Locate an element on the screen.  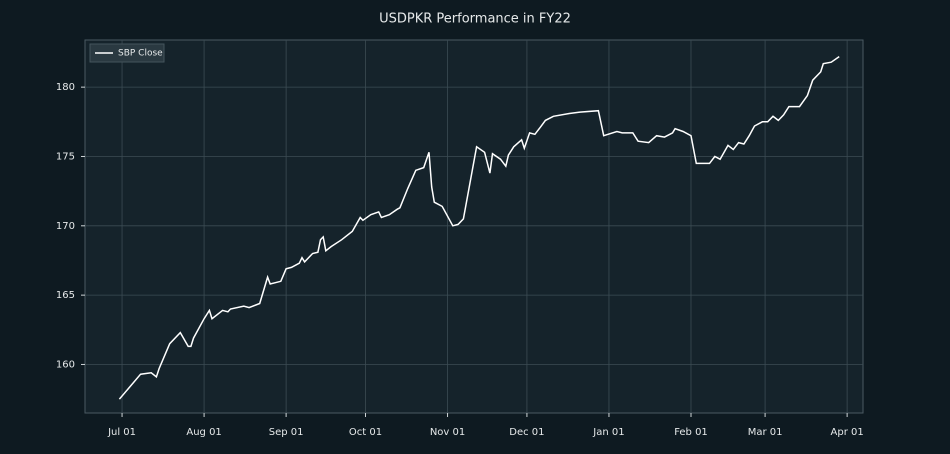
legend-box is located at coordinates (127, 53).